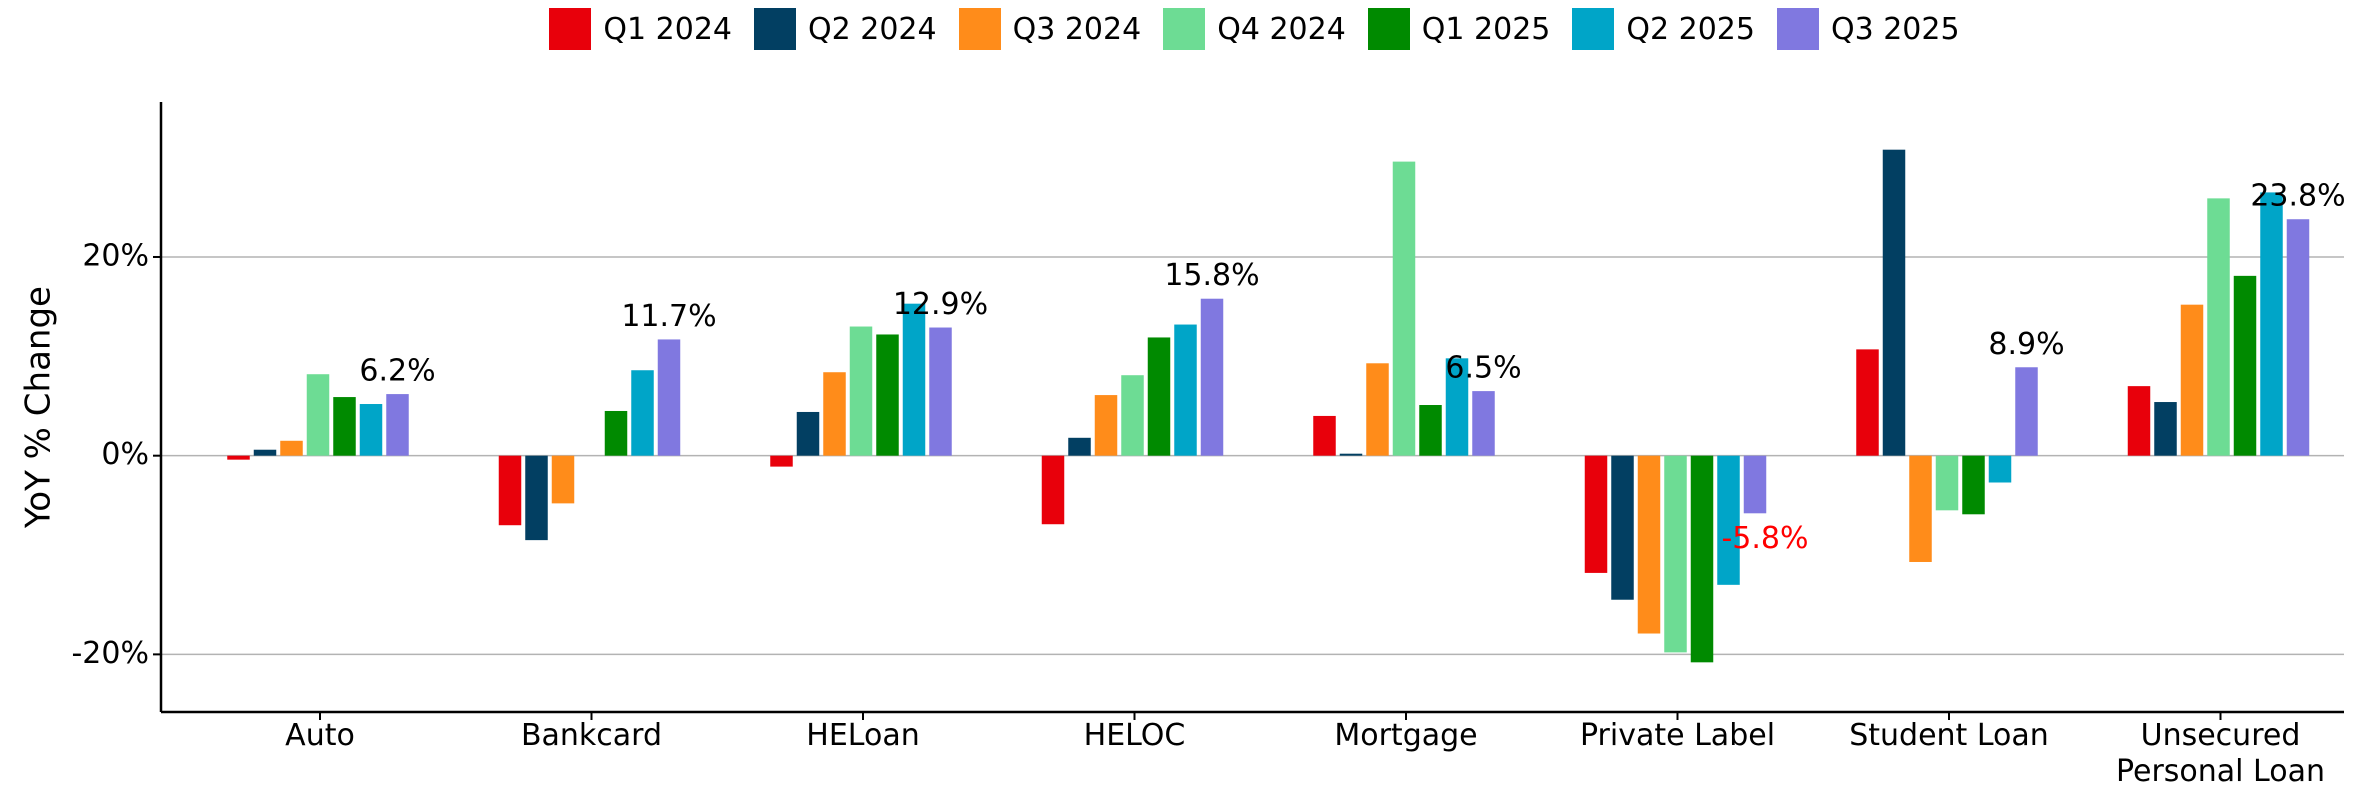 This screenshot has width=2359, height=787. I want to click on y-tick-label: 0%, so click(125, 454).